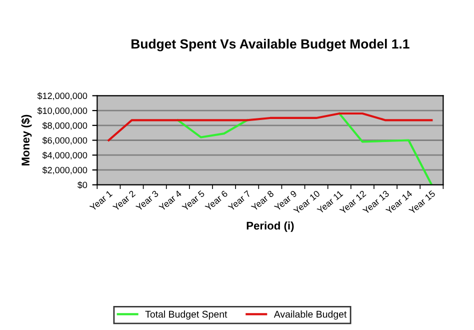 The height and width of the screenshot is (330, 474). What do you see at coordinates (186, 315) in the screenshot?
I see `legend-label: Total Budget Spent` at bounding box center [186, 315].